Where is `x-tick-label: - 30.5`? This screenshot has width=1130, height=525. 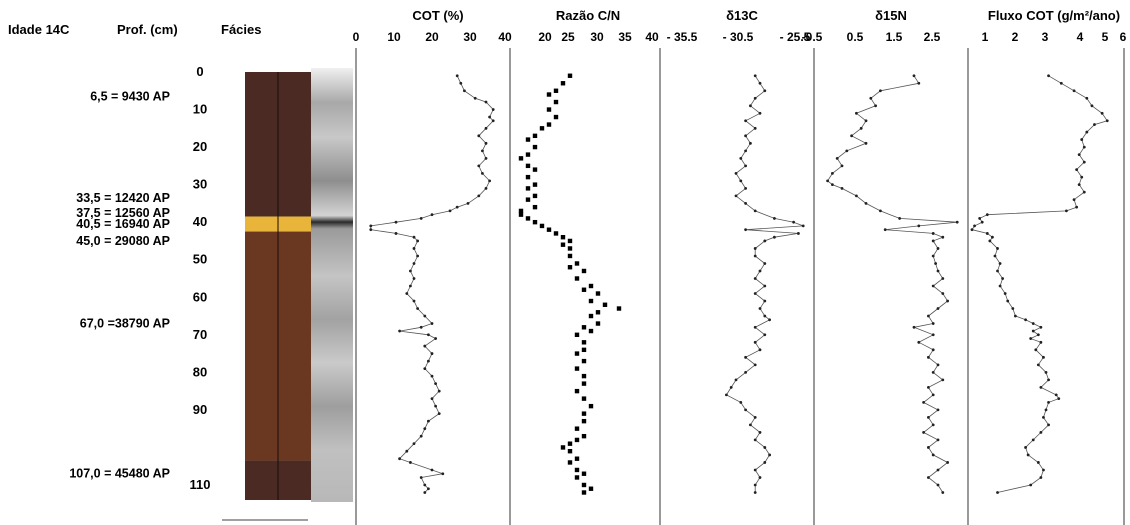 x-tick-label: - 30.5 is located at coordinates (738, 37).